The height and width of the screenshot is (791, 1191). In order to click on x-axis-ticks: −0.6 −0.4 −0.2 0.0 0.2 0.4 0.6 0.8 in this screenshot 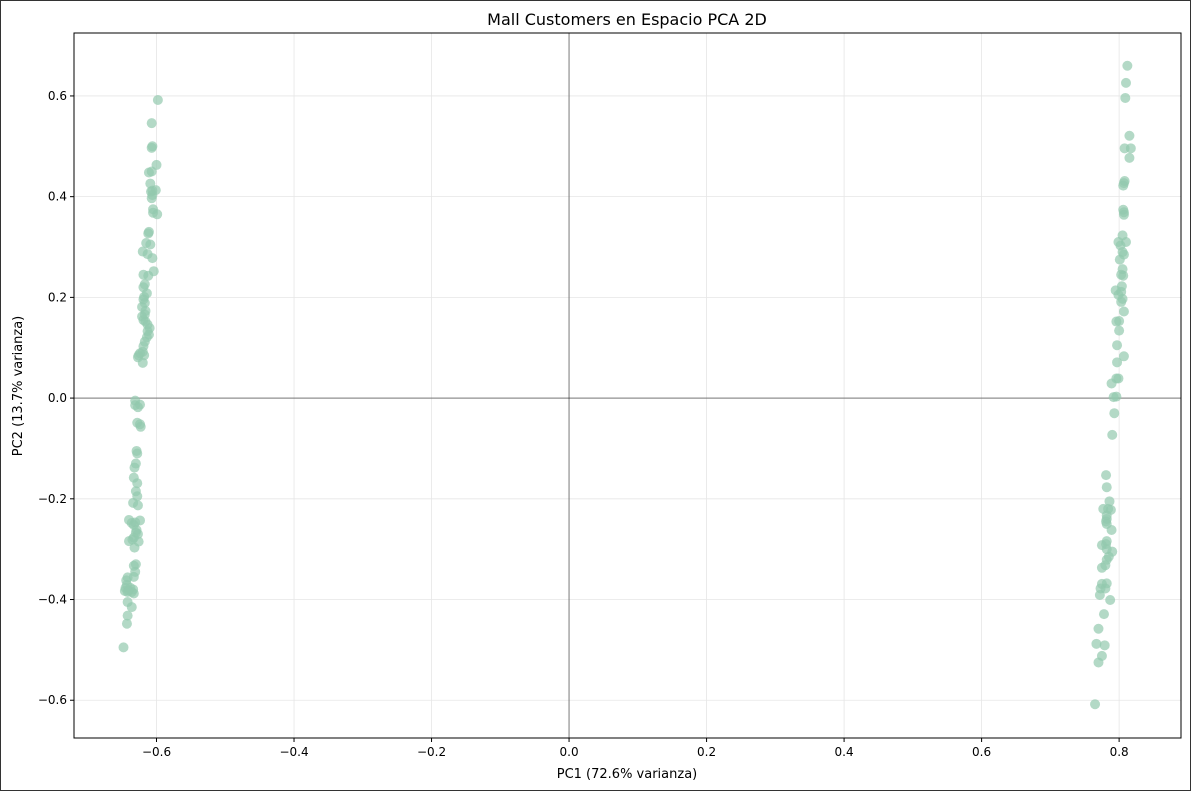, I will do `click(635, 748)`.